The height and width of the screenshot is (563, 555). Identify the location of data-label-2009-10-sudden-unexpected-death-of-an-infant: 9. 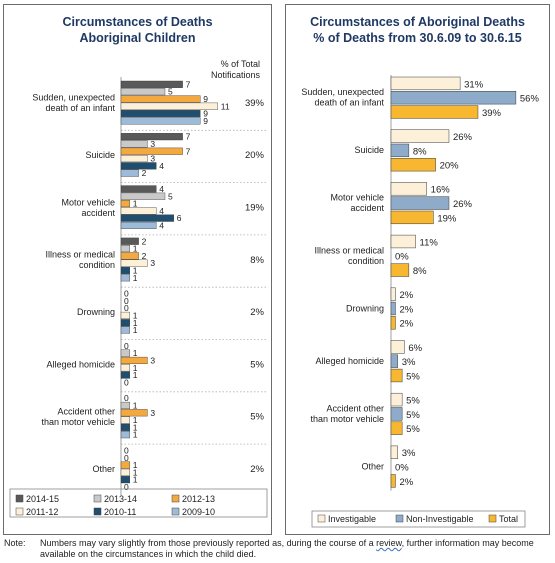
(205, 121).